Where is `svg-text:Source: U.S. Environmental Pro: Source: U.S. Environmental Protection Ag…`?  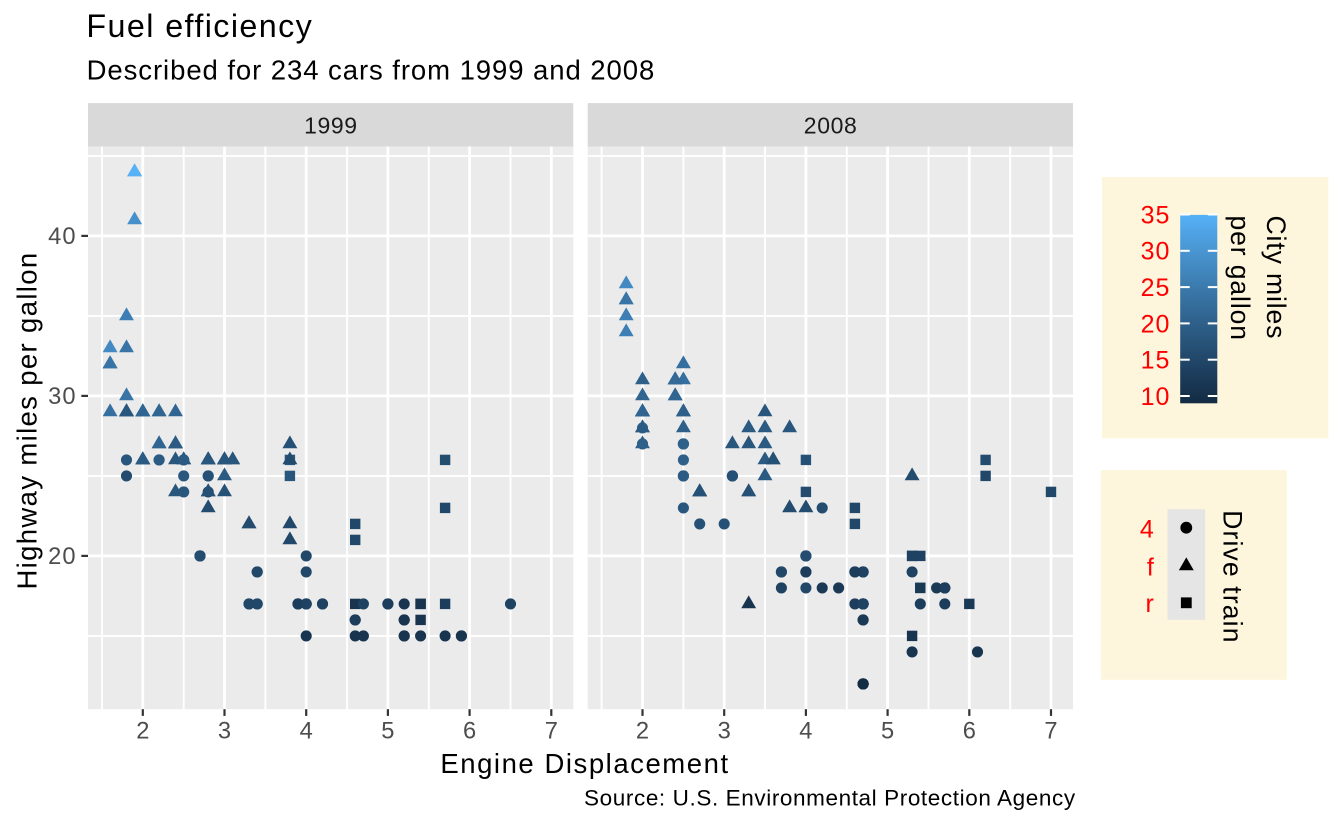
svg-text:Source: U.S. Environmental Pro: Source: U.S. Environmental Protection Ag… is located at coordinates (830, 797).